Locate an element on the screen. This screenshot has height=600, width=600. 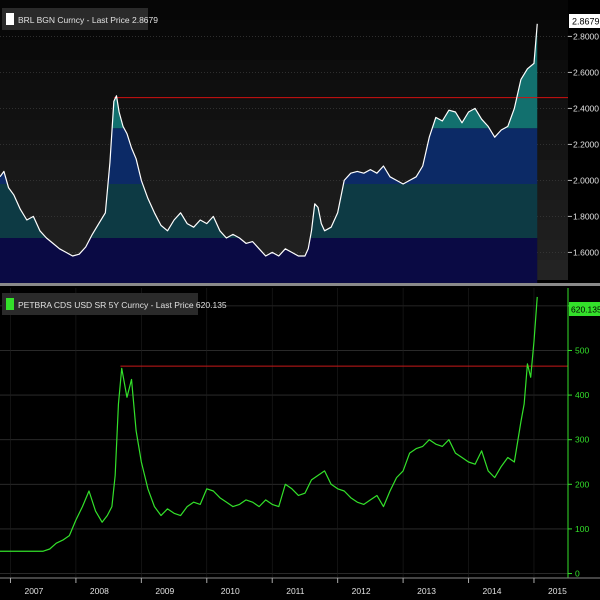
top-legend-text: BRL BGN Curncy - Last Price 2.8679 is located at coordinates (88, 20).